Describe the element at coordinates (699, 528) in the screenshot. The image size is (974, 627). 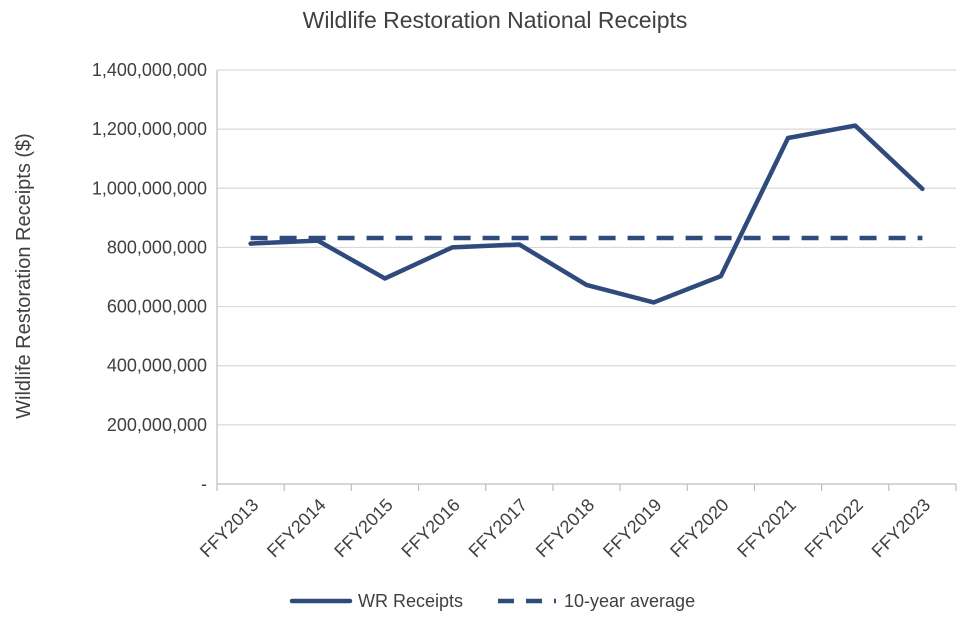
I see `x-tick-label: FFY2020` at that location.